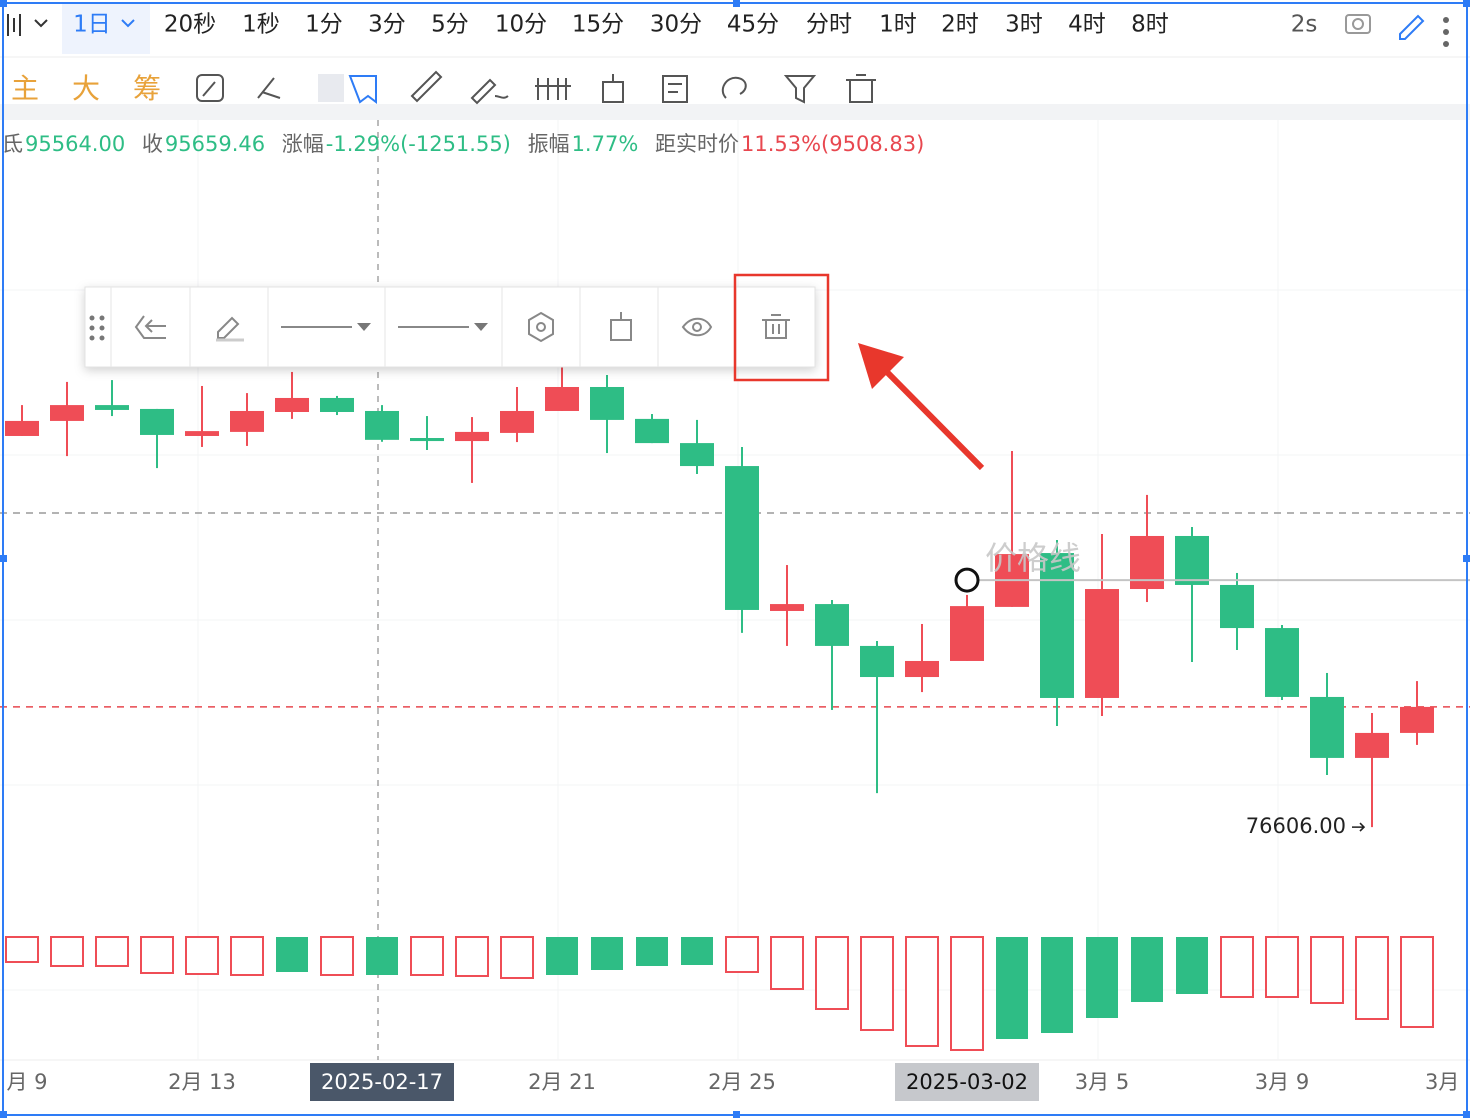 The image size is (1470, 1118). I want to click on info-label: 涨幅, so click(302, 144).